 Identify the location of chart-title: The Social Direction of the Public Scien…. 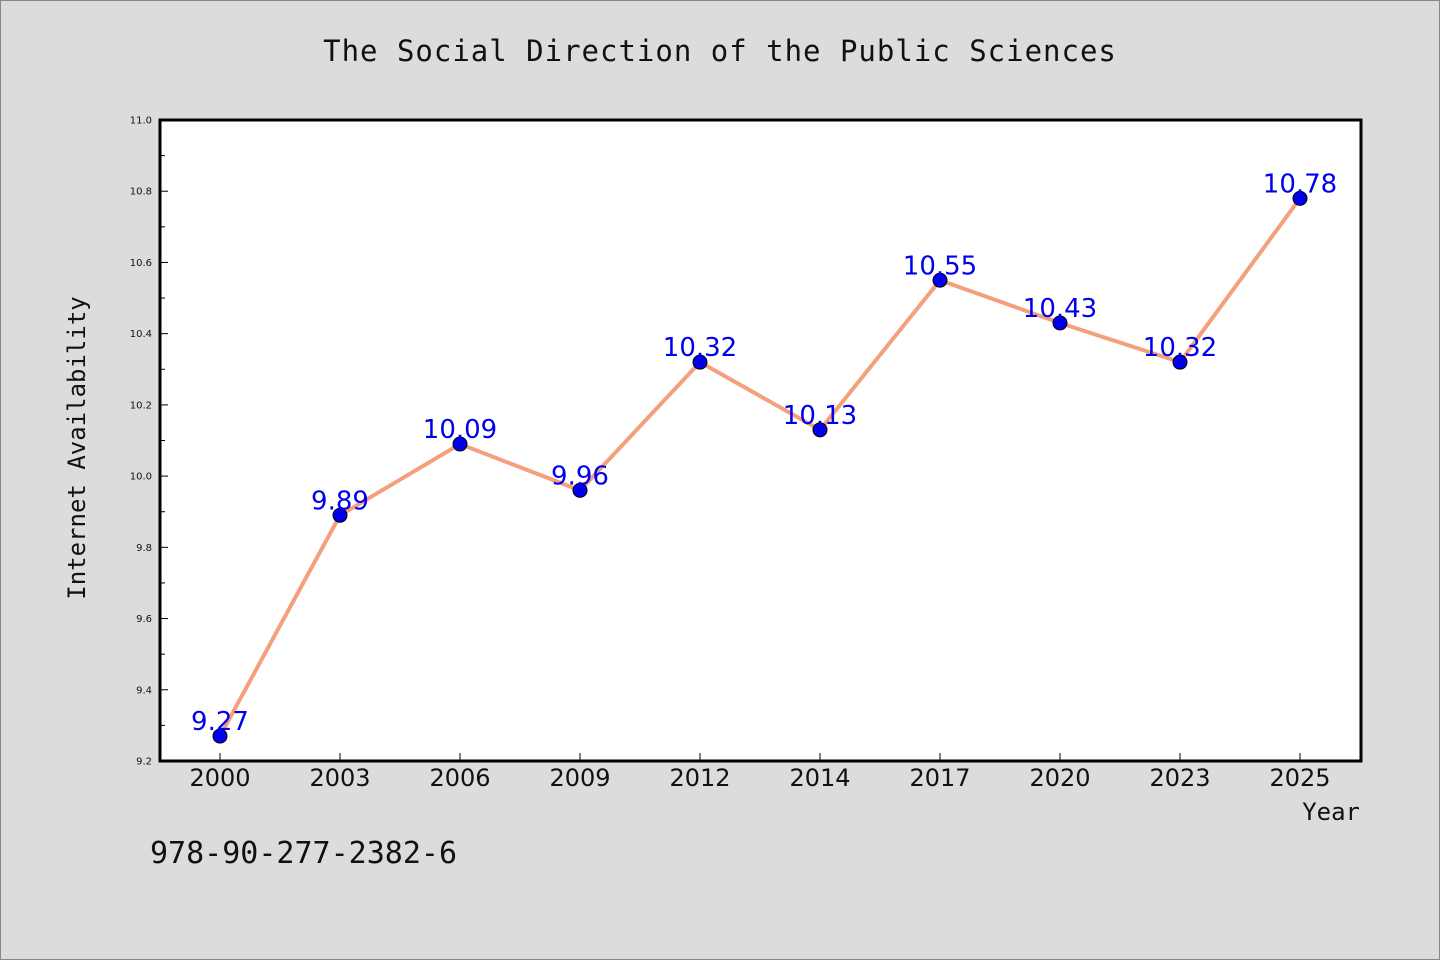
(720, 51).